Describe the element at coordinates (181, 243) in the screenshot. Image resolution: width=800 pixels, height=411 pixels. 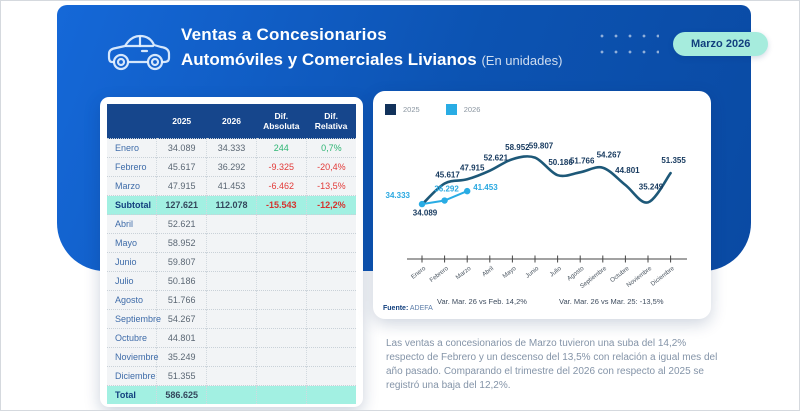
I see `value-2025-cell: 58.952` at that location.